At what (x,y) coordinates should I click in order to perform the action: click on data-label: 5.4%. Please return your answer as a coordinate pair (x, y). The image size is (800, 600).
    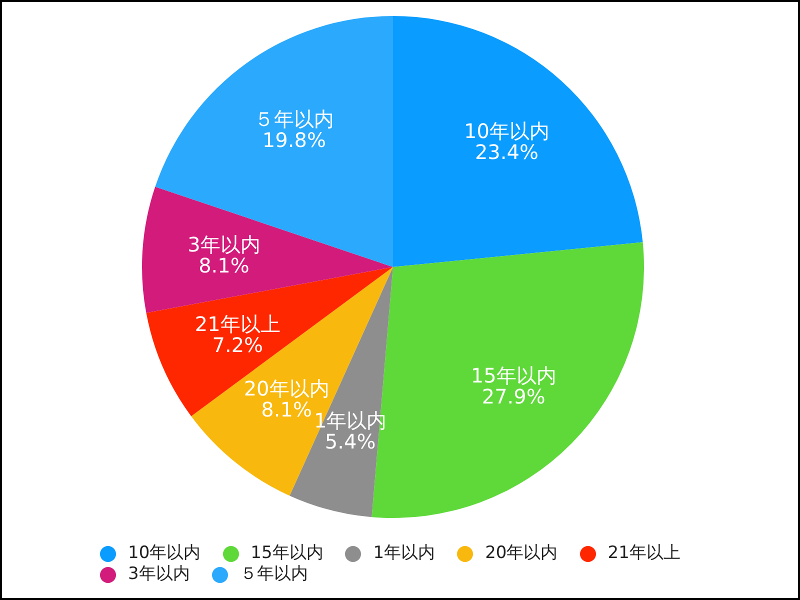
    Looking at the image, I should click on (350, 441).